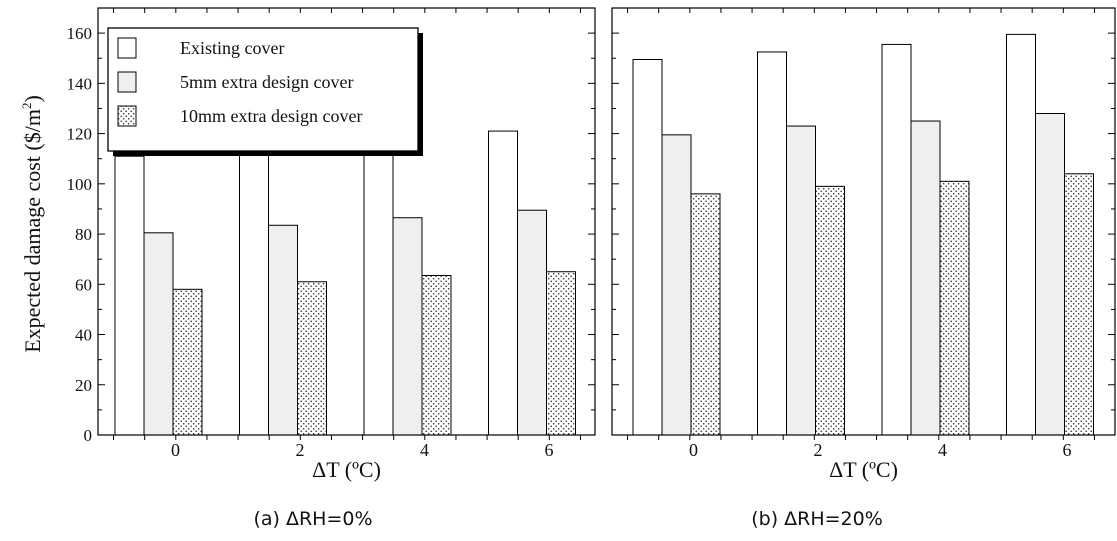 The height and width of the screenshot is (541, 1117). What do you see at coordinates (127, 48) in the screenshot?
I see `legend-swatch-existing` at bounding box center [127, 48].